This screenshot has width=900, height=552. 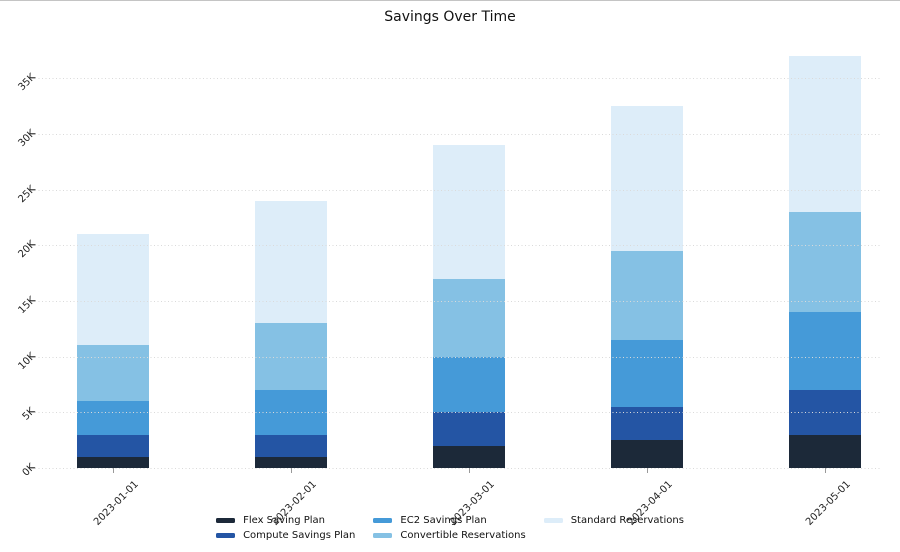 I want to click on legend-label: EC2 Savings Plan, so click(x=443, y=520).